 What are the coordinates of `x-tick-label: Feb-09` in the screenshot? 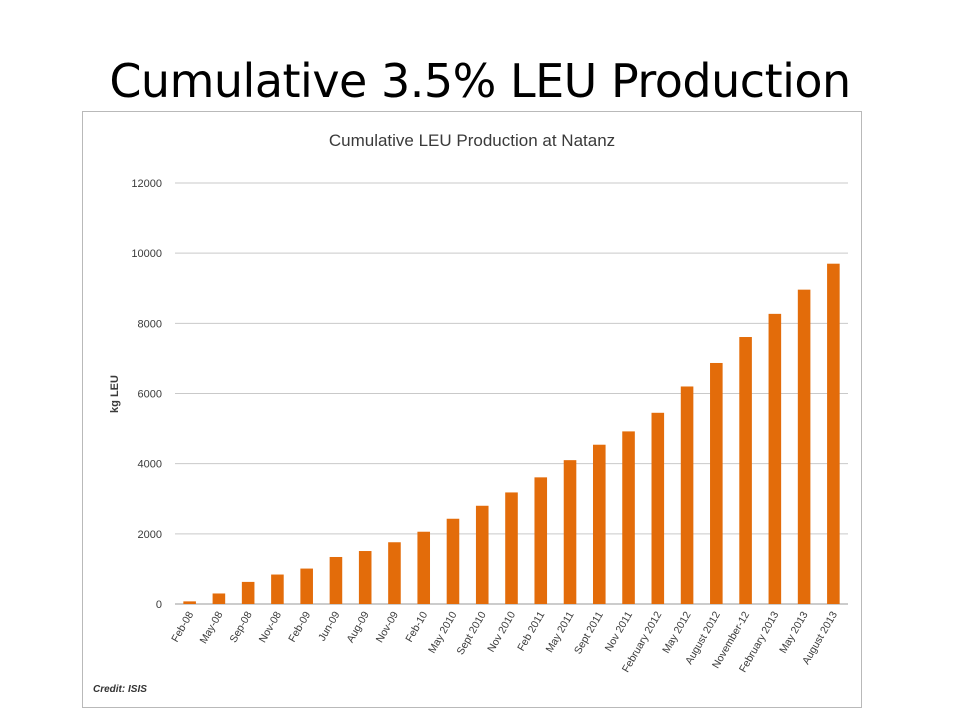 It's located at (299, 626).